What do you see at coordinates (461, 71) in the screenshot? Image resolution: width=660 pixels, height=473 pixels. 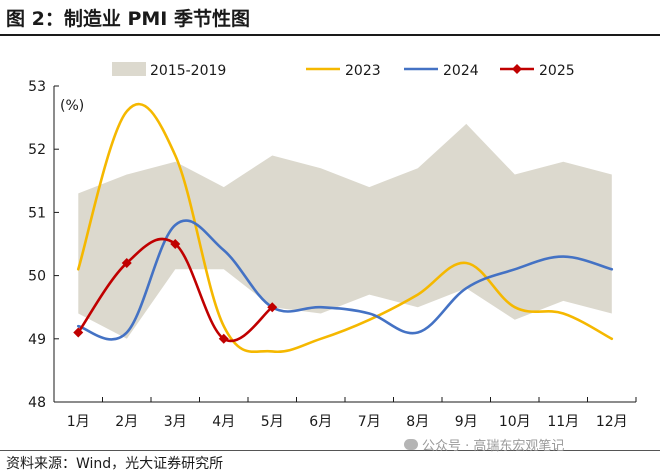 I see `legend-label-2024: 2024` at bounding box center [461, 71].